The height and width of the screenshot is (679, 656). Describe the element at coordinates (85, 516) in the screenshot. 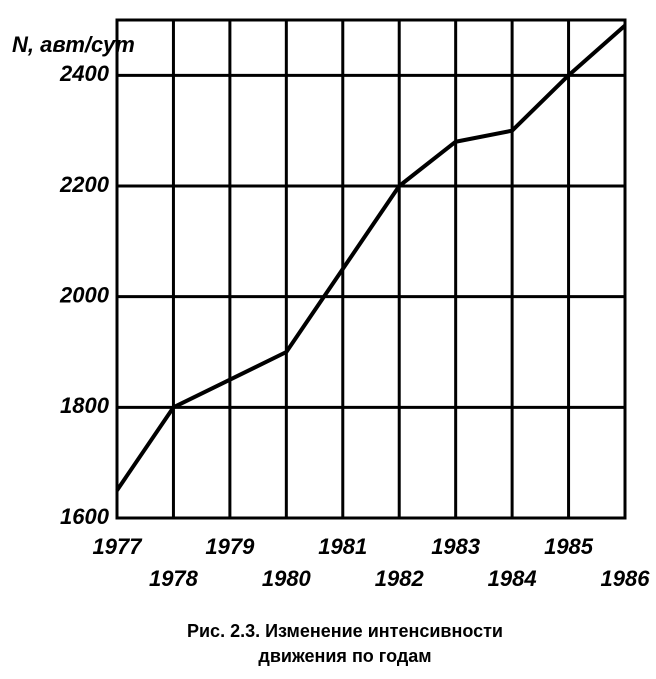

I see `y-tick-label: 1600` at that location.